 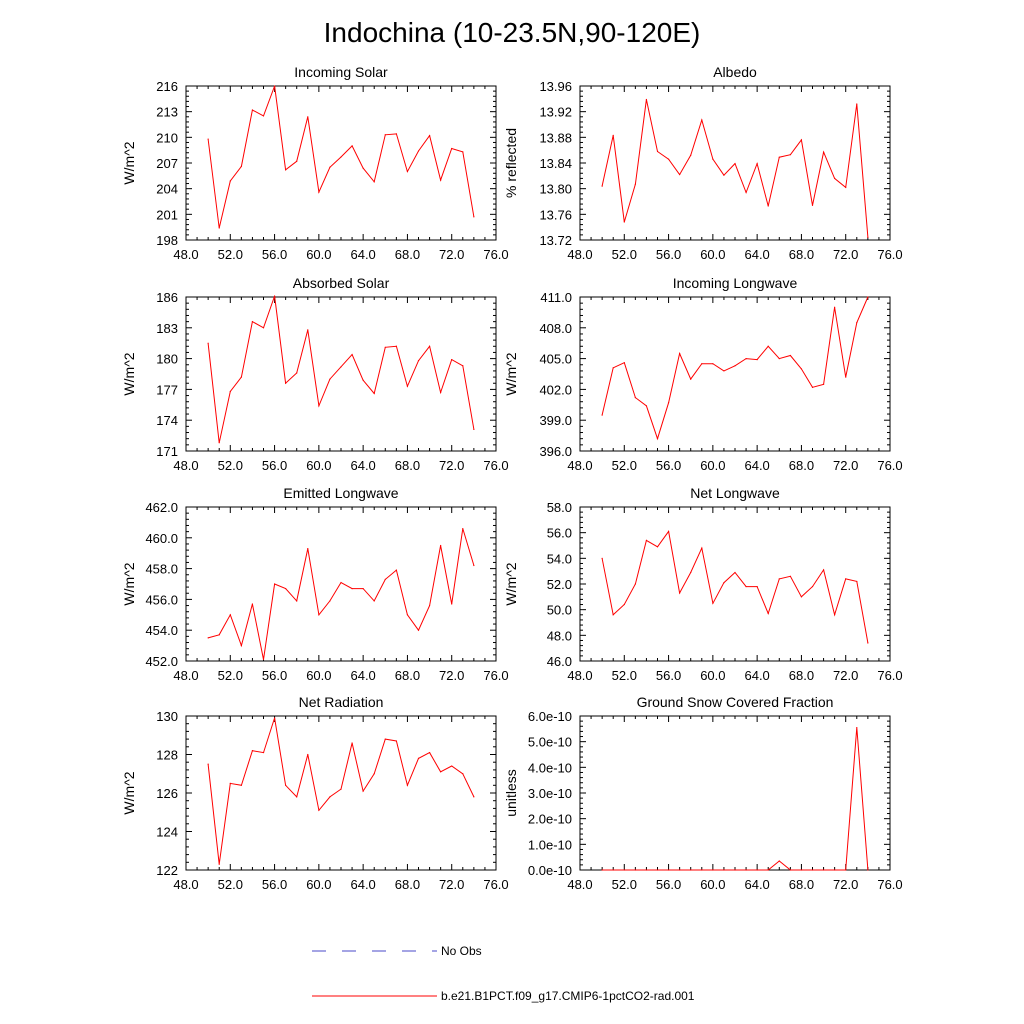 What do you see at coordinates (550, 870) in the screenshot?
I see `y-tick-label: 0.0e-10` at bounding box center [550, 870].